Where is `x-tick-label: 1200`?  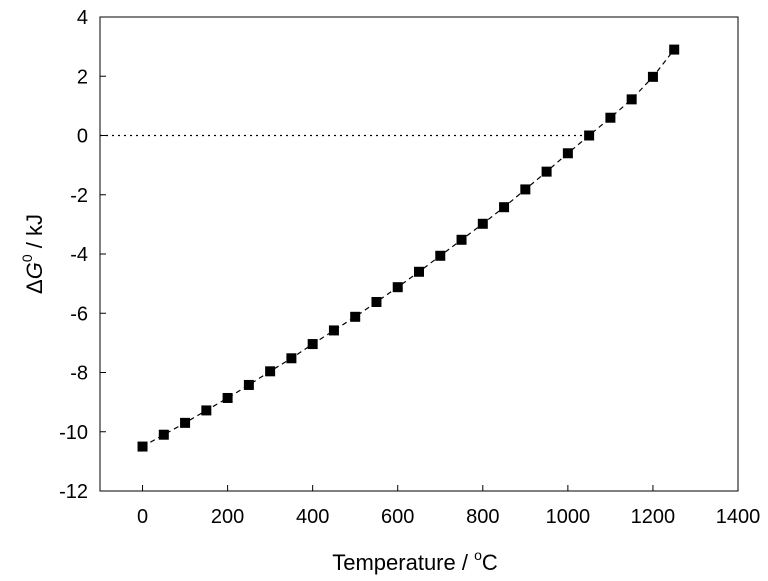
x-tick-label: 1200 is located at coordinates (653, 517).